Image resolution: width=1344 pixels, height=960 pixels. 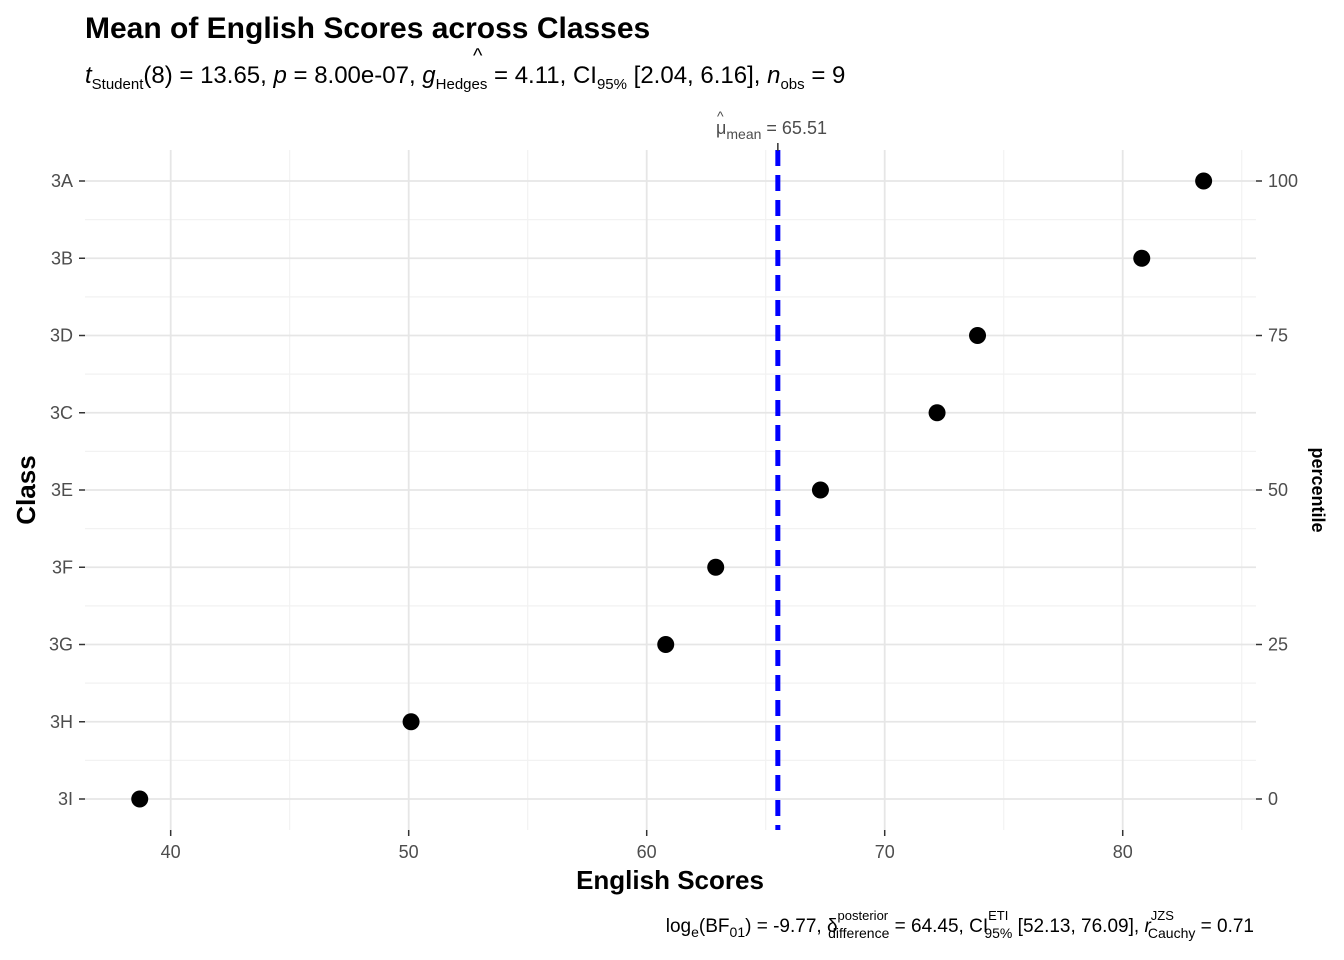 I want to click on caption-r: r, so click(x=1147, y=926).